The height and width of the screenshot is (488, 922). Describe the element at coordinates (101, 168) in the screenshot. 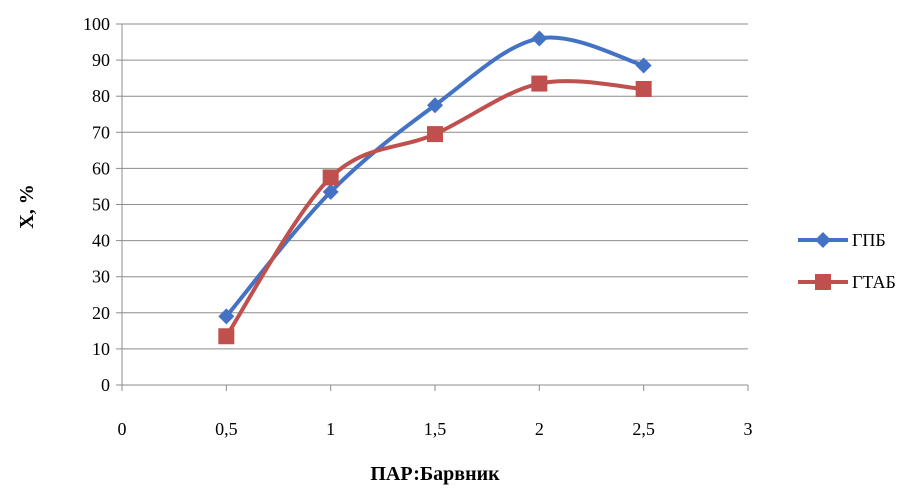

I see `y-tick-label: 60` at that location.